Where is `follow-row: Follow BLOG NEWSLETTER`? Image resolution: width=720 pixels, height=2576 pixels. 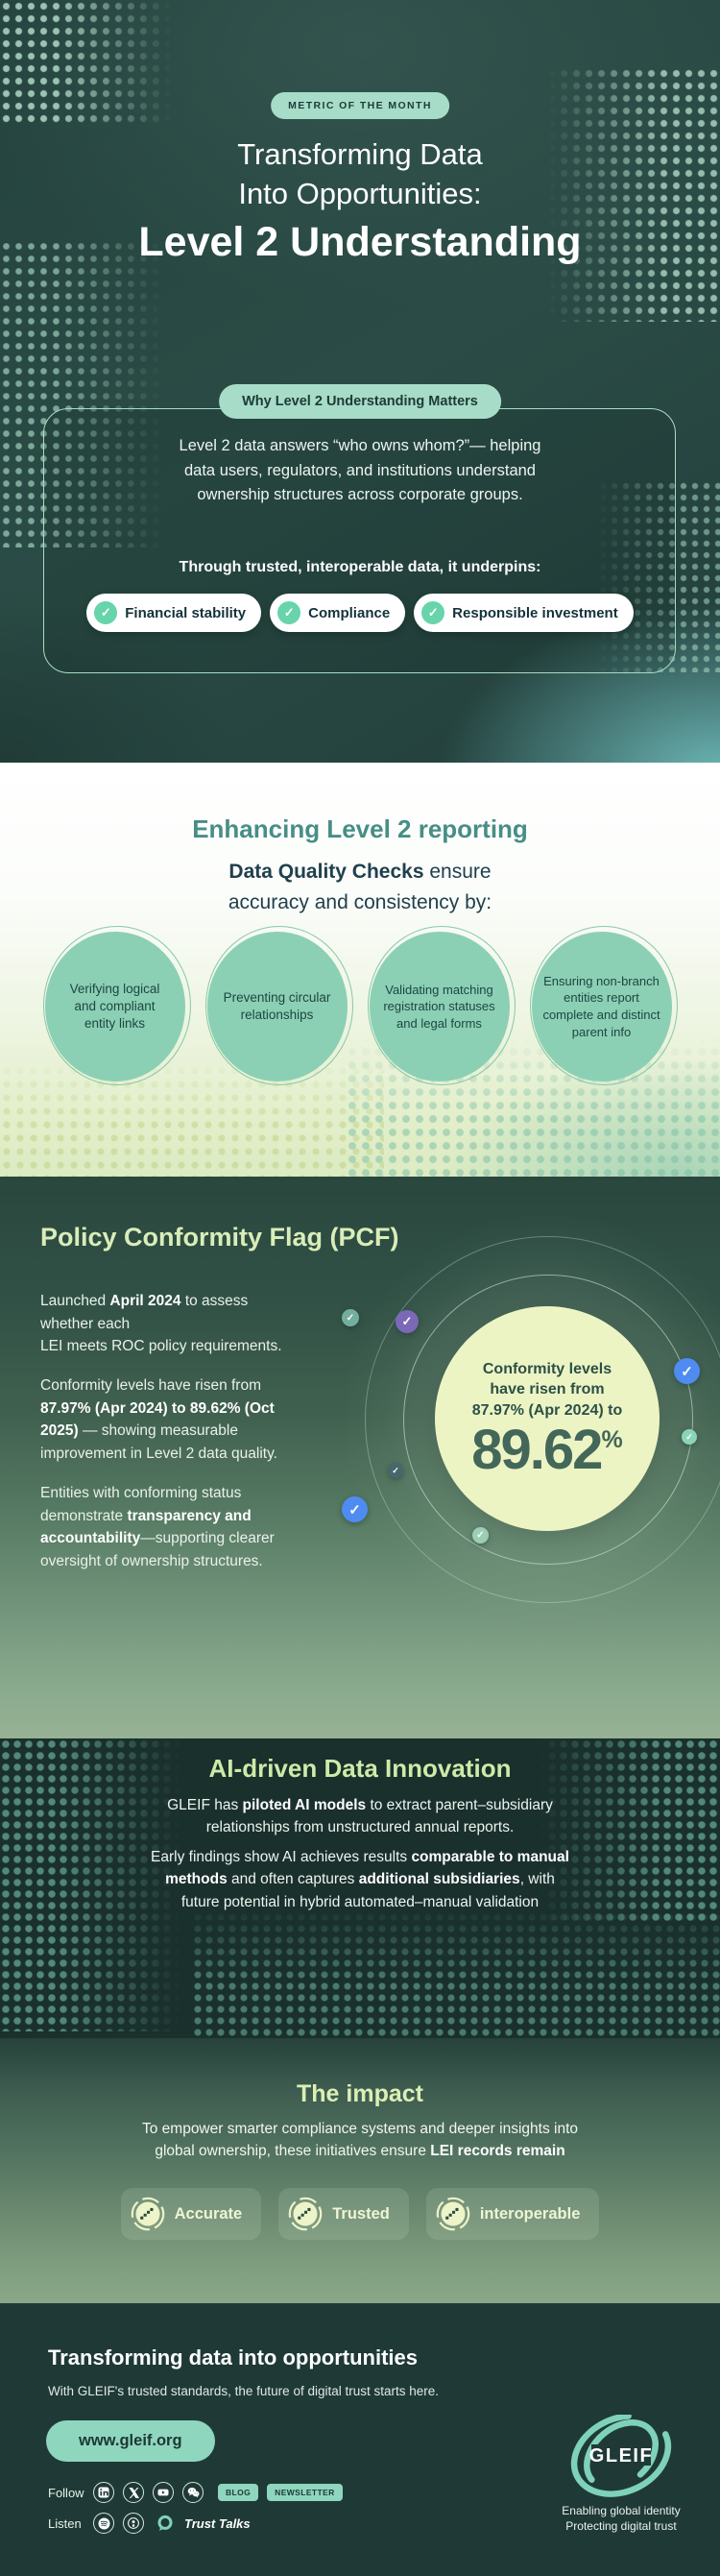 follow-row: Follow BLOG NEWSLETTER is located at coordinates (195, 2492).